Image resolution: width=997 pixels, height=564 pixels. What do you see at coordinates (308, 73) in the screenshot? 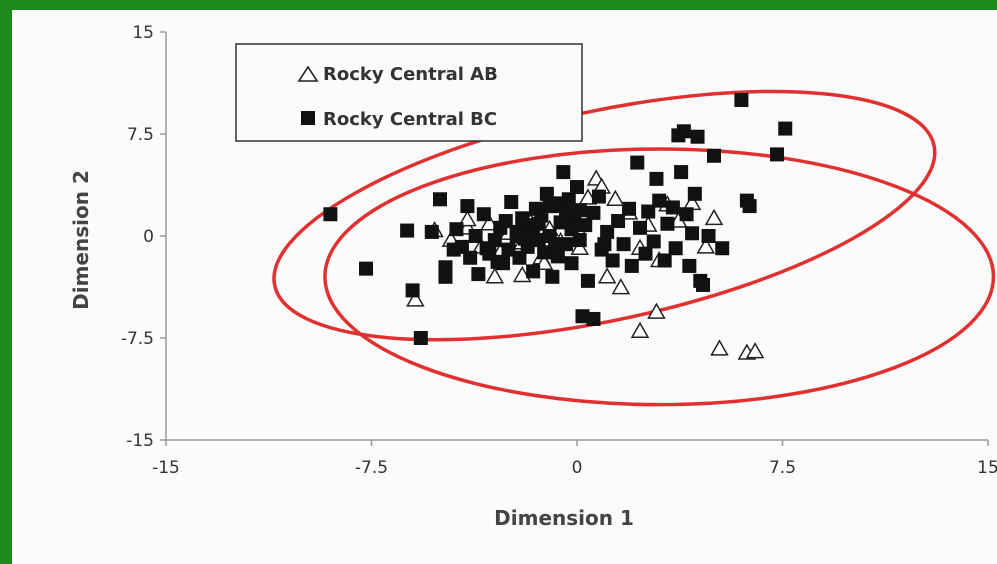
I see `triangle-marker-icon` at bounding box center [308, 73].